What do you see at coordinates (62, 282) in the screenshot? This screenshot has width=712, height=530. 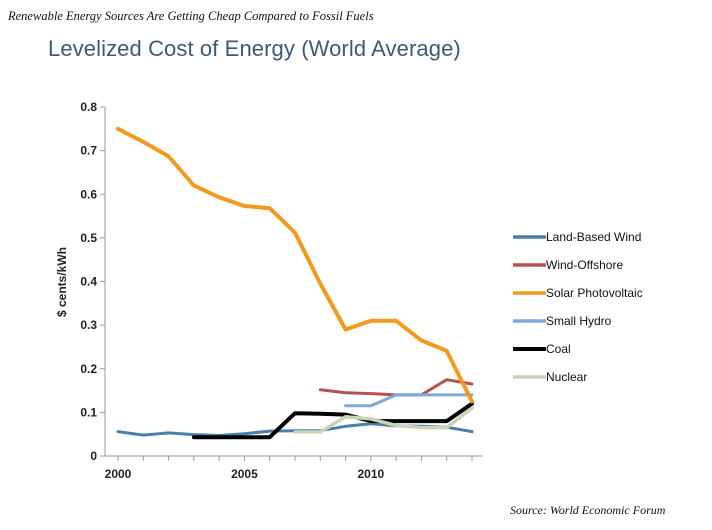 I see `y-axis-label: $ cents/kWh` at bounding box center [62, 282].